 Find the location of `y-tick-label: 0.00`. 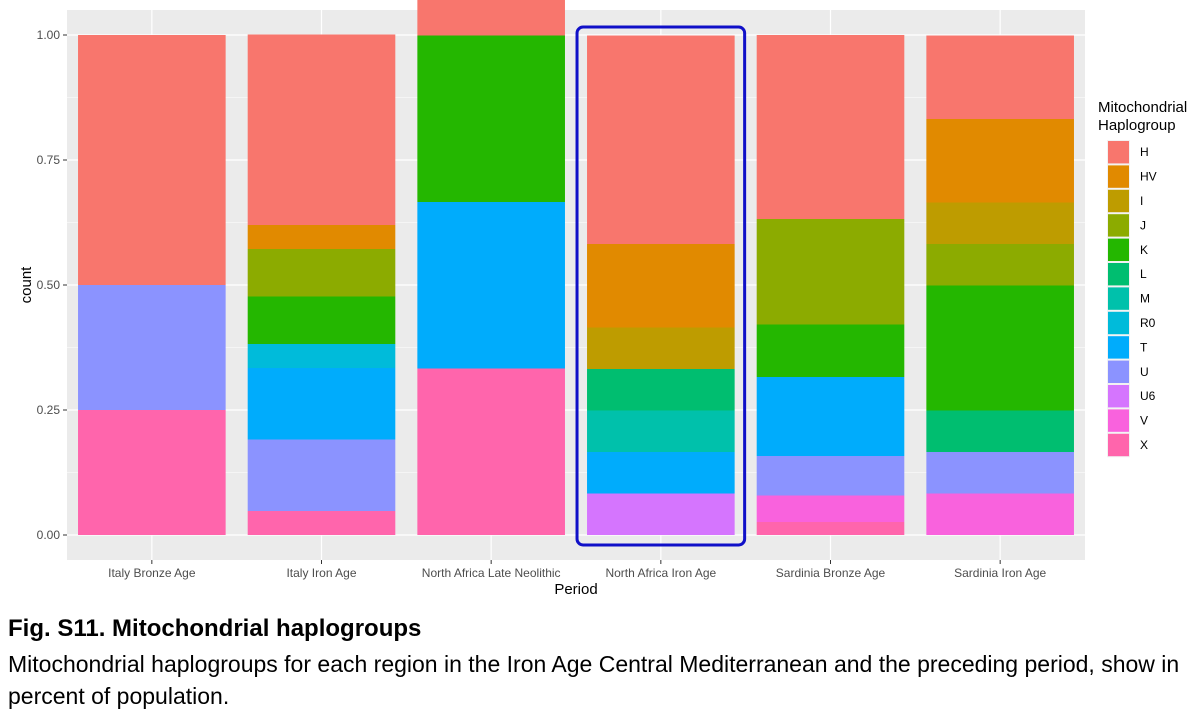

y-tick-label: 0.00 is located at coordinates (49, 535).